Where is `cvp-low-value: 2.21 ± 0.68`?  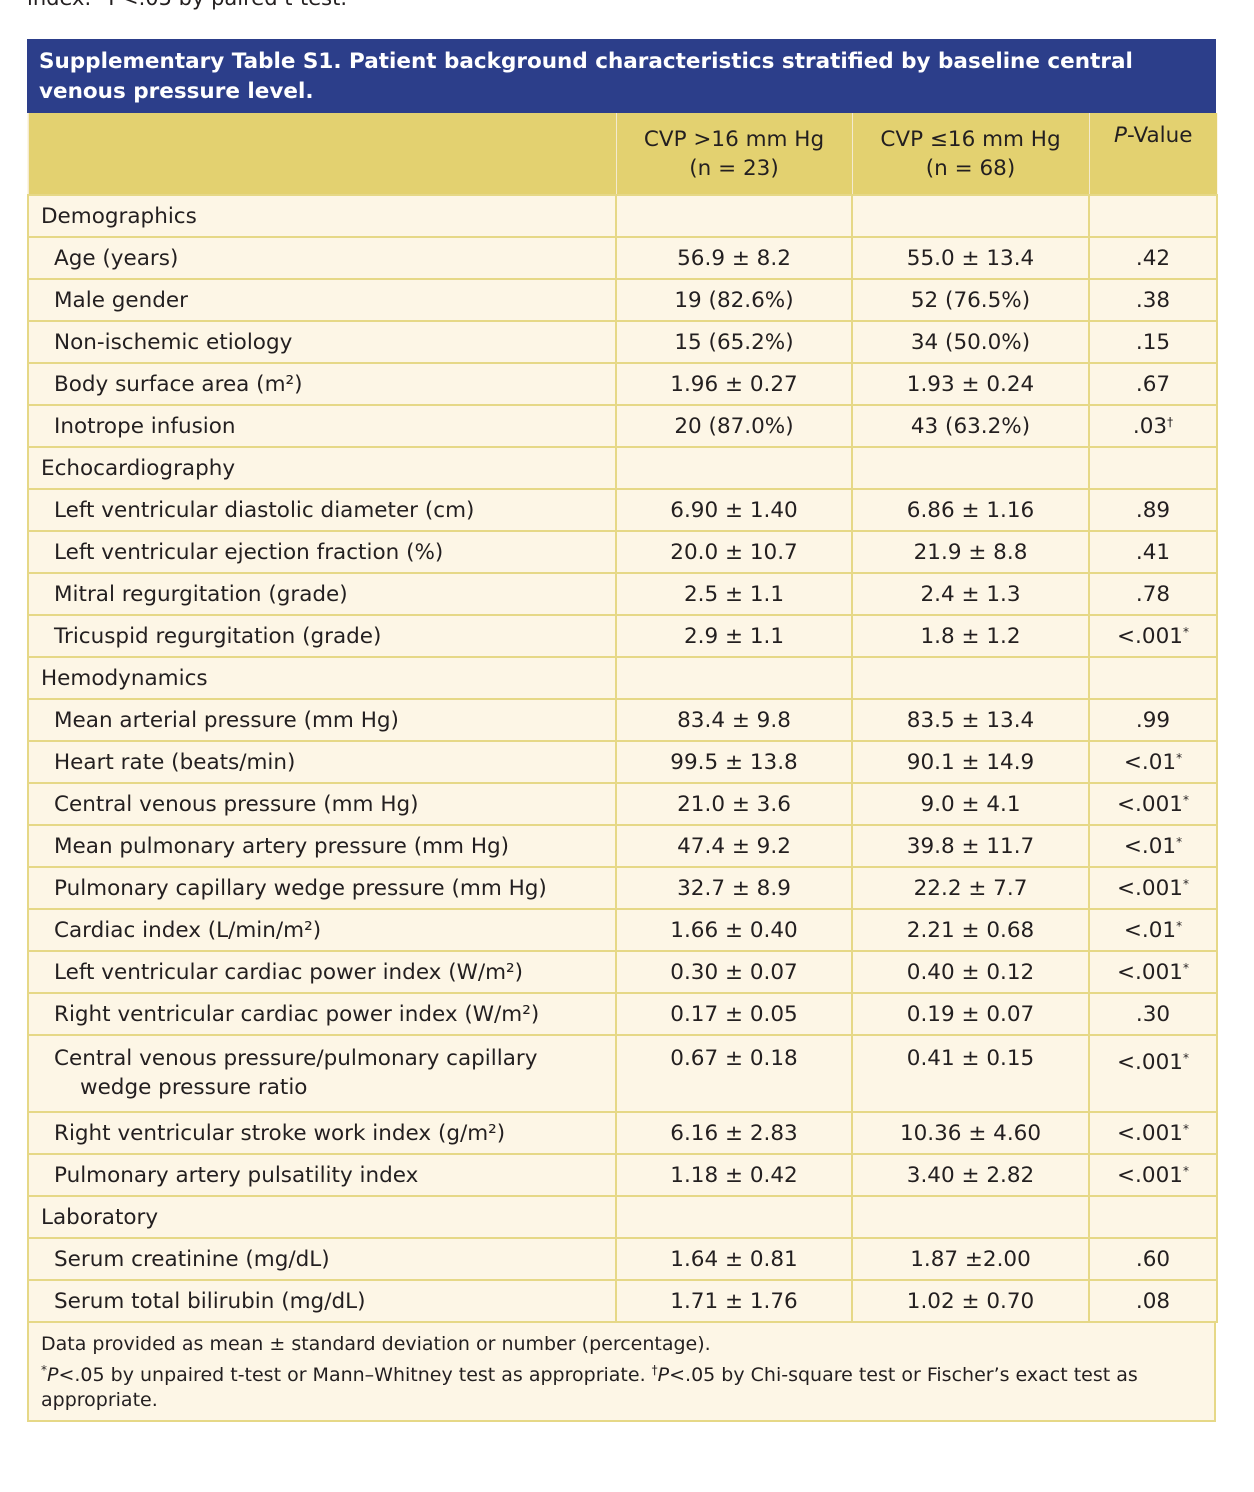 cvp-low-value: 2.21 ± 0.68 is located at coordinates (970, 930).